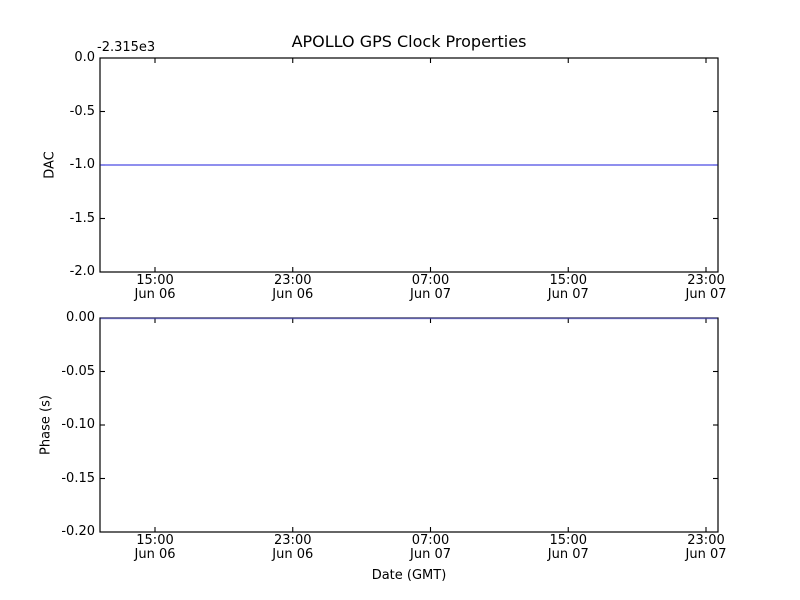  I want to click on top-ytick-label: 0.0, so click(84, 57).